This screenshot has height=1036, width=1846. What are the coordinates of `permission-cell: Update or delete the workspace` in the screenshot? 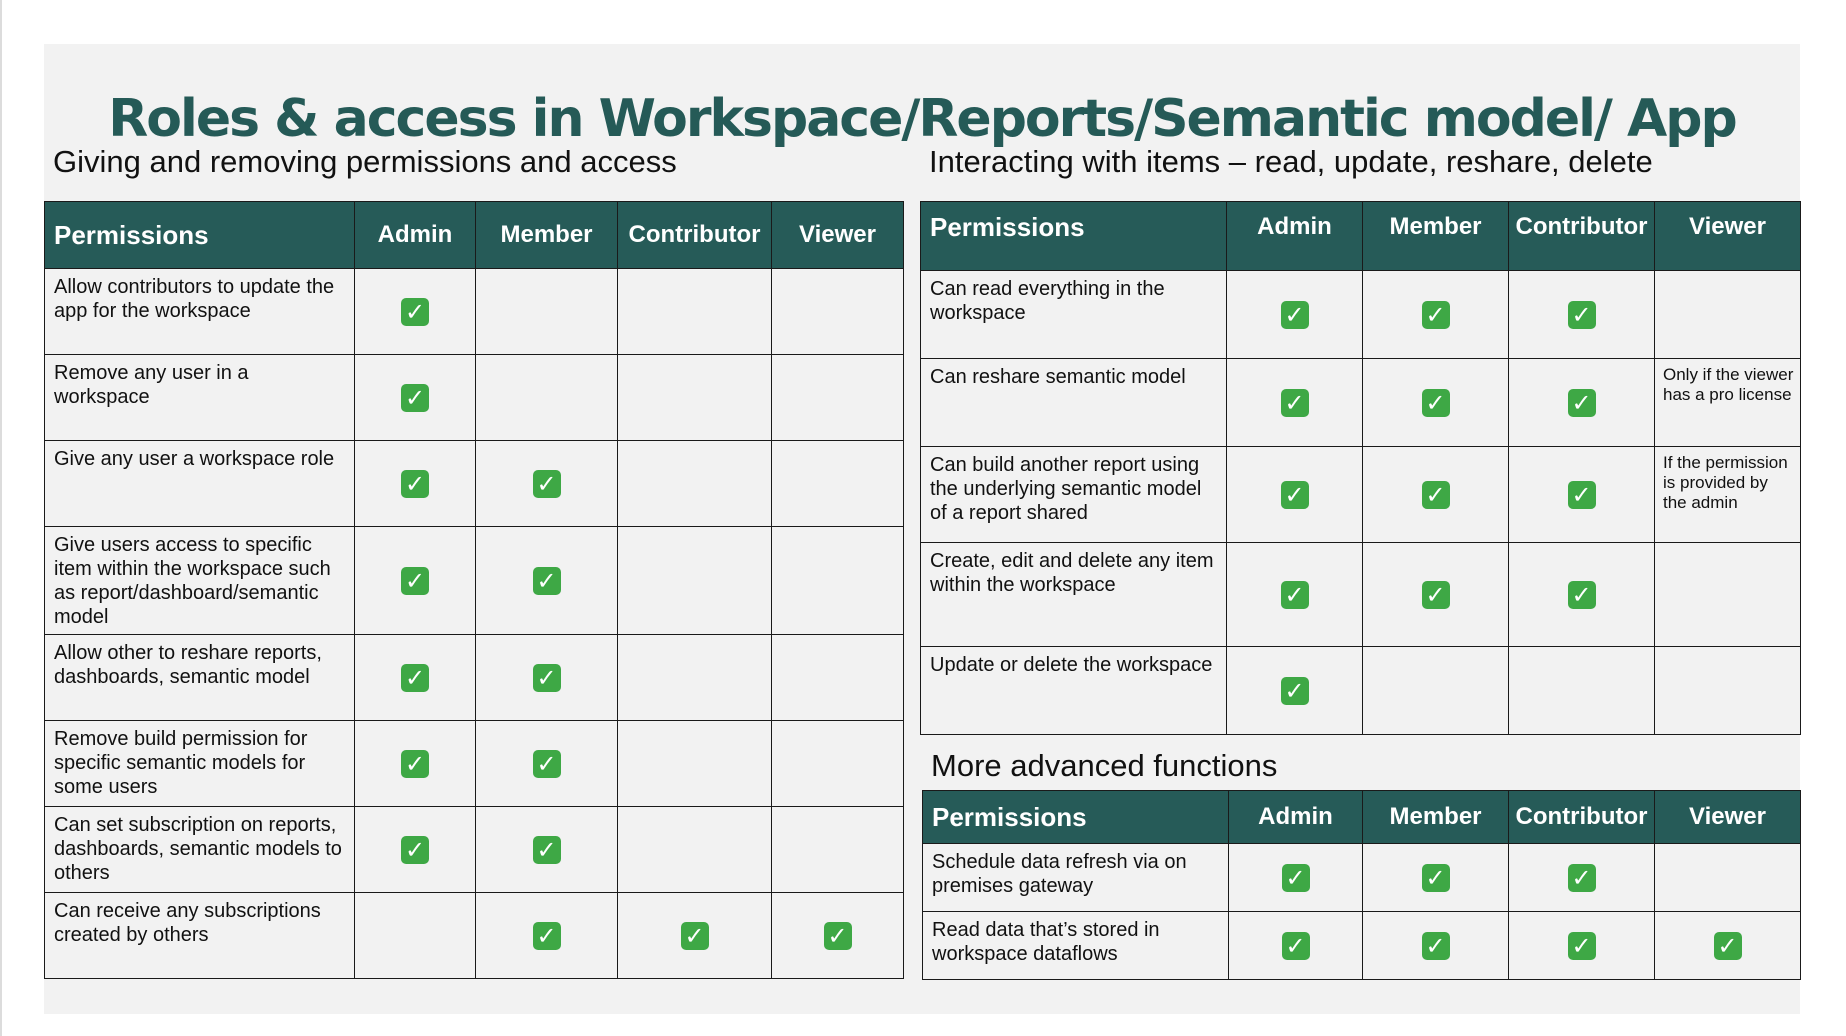 It's located at (1073, 690).